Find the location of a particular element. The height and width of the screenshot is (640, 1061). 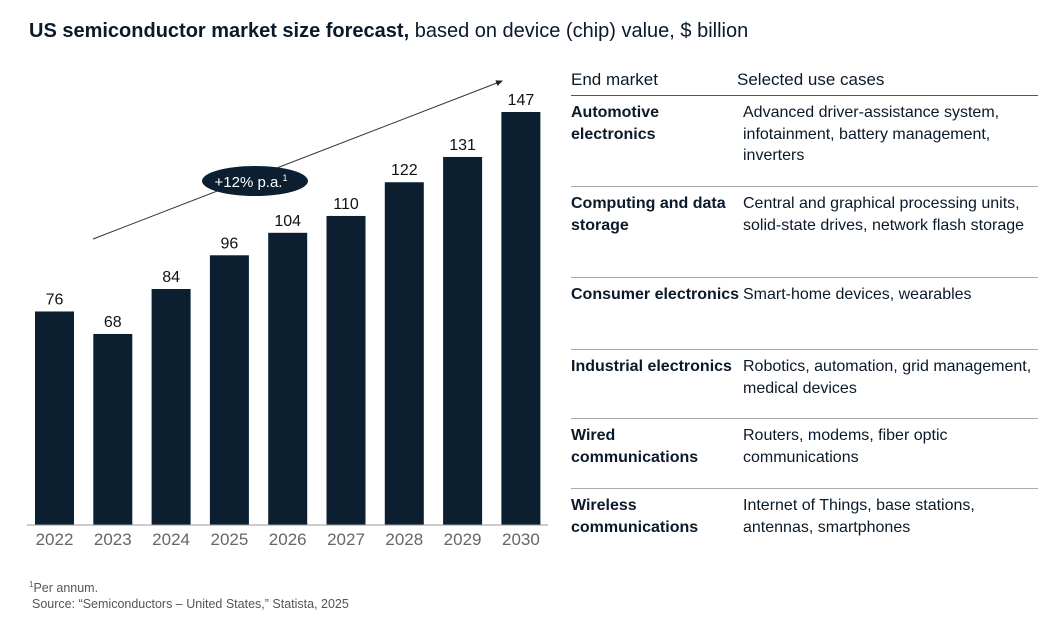

bar-2022 is located at coordinates (54, 418).